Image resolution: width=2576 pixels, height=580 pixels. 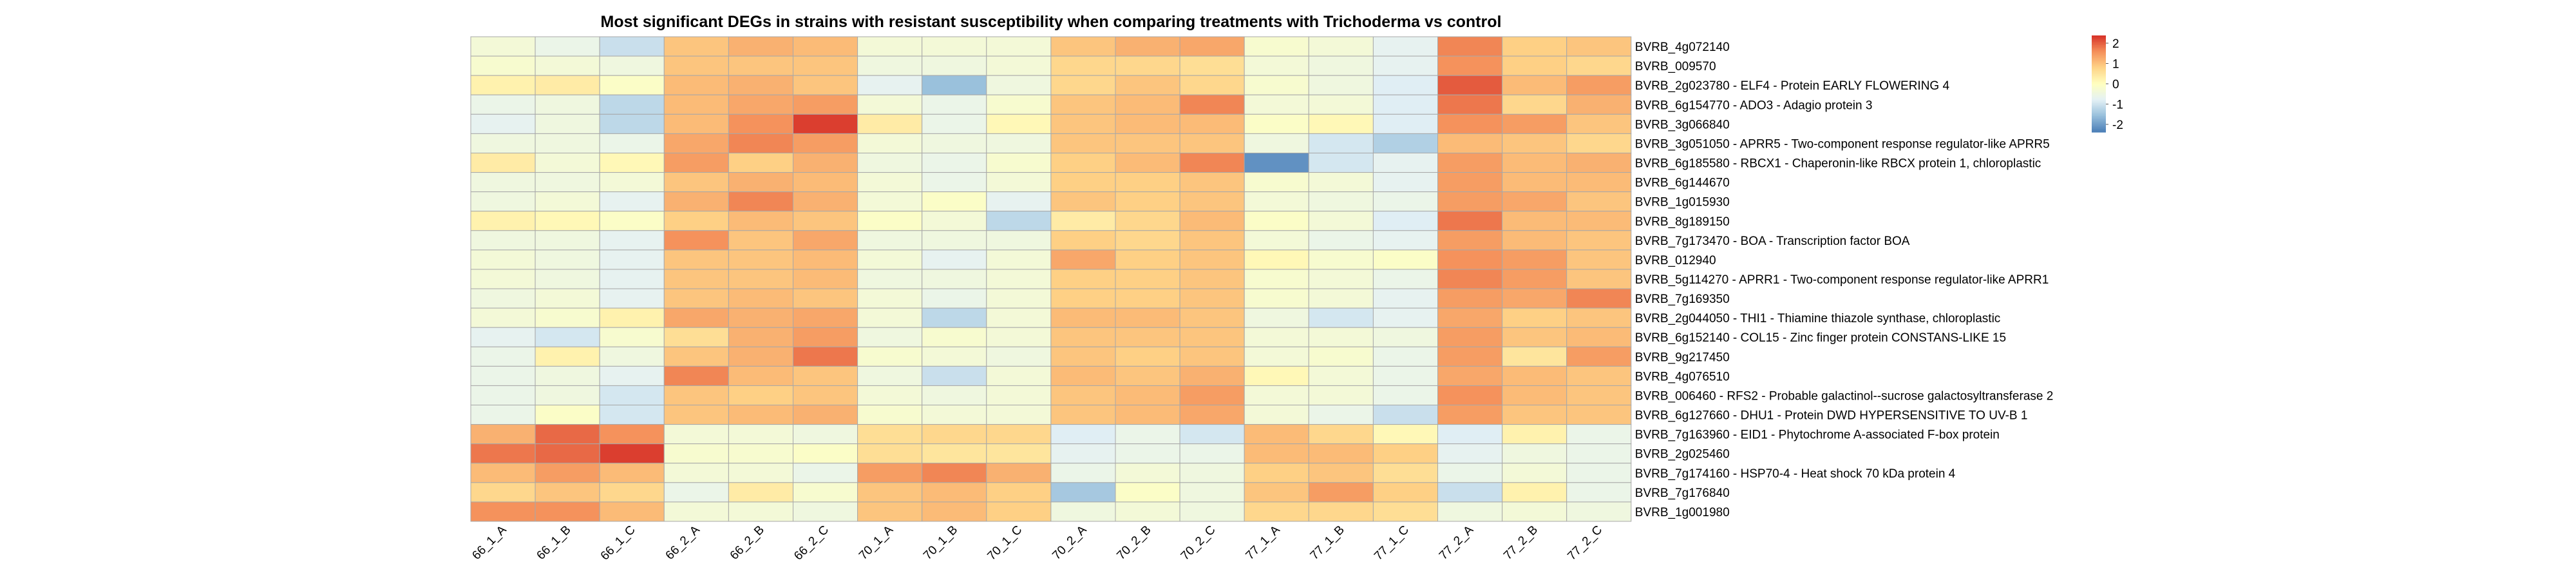 I want to click on column-label: 70_1_C, so click(x=1005, y=543).